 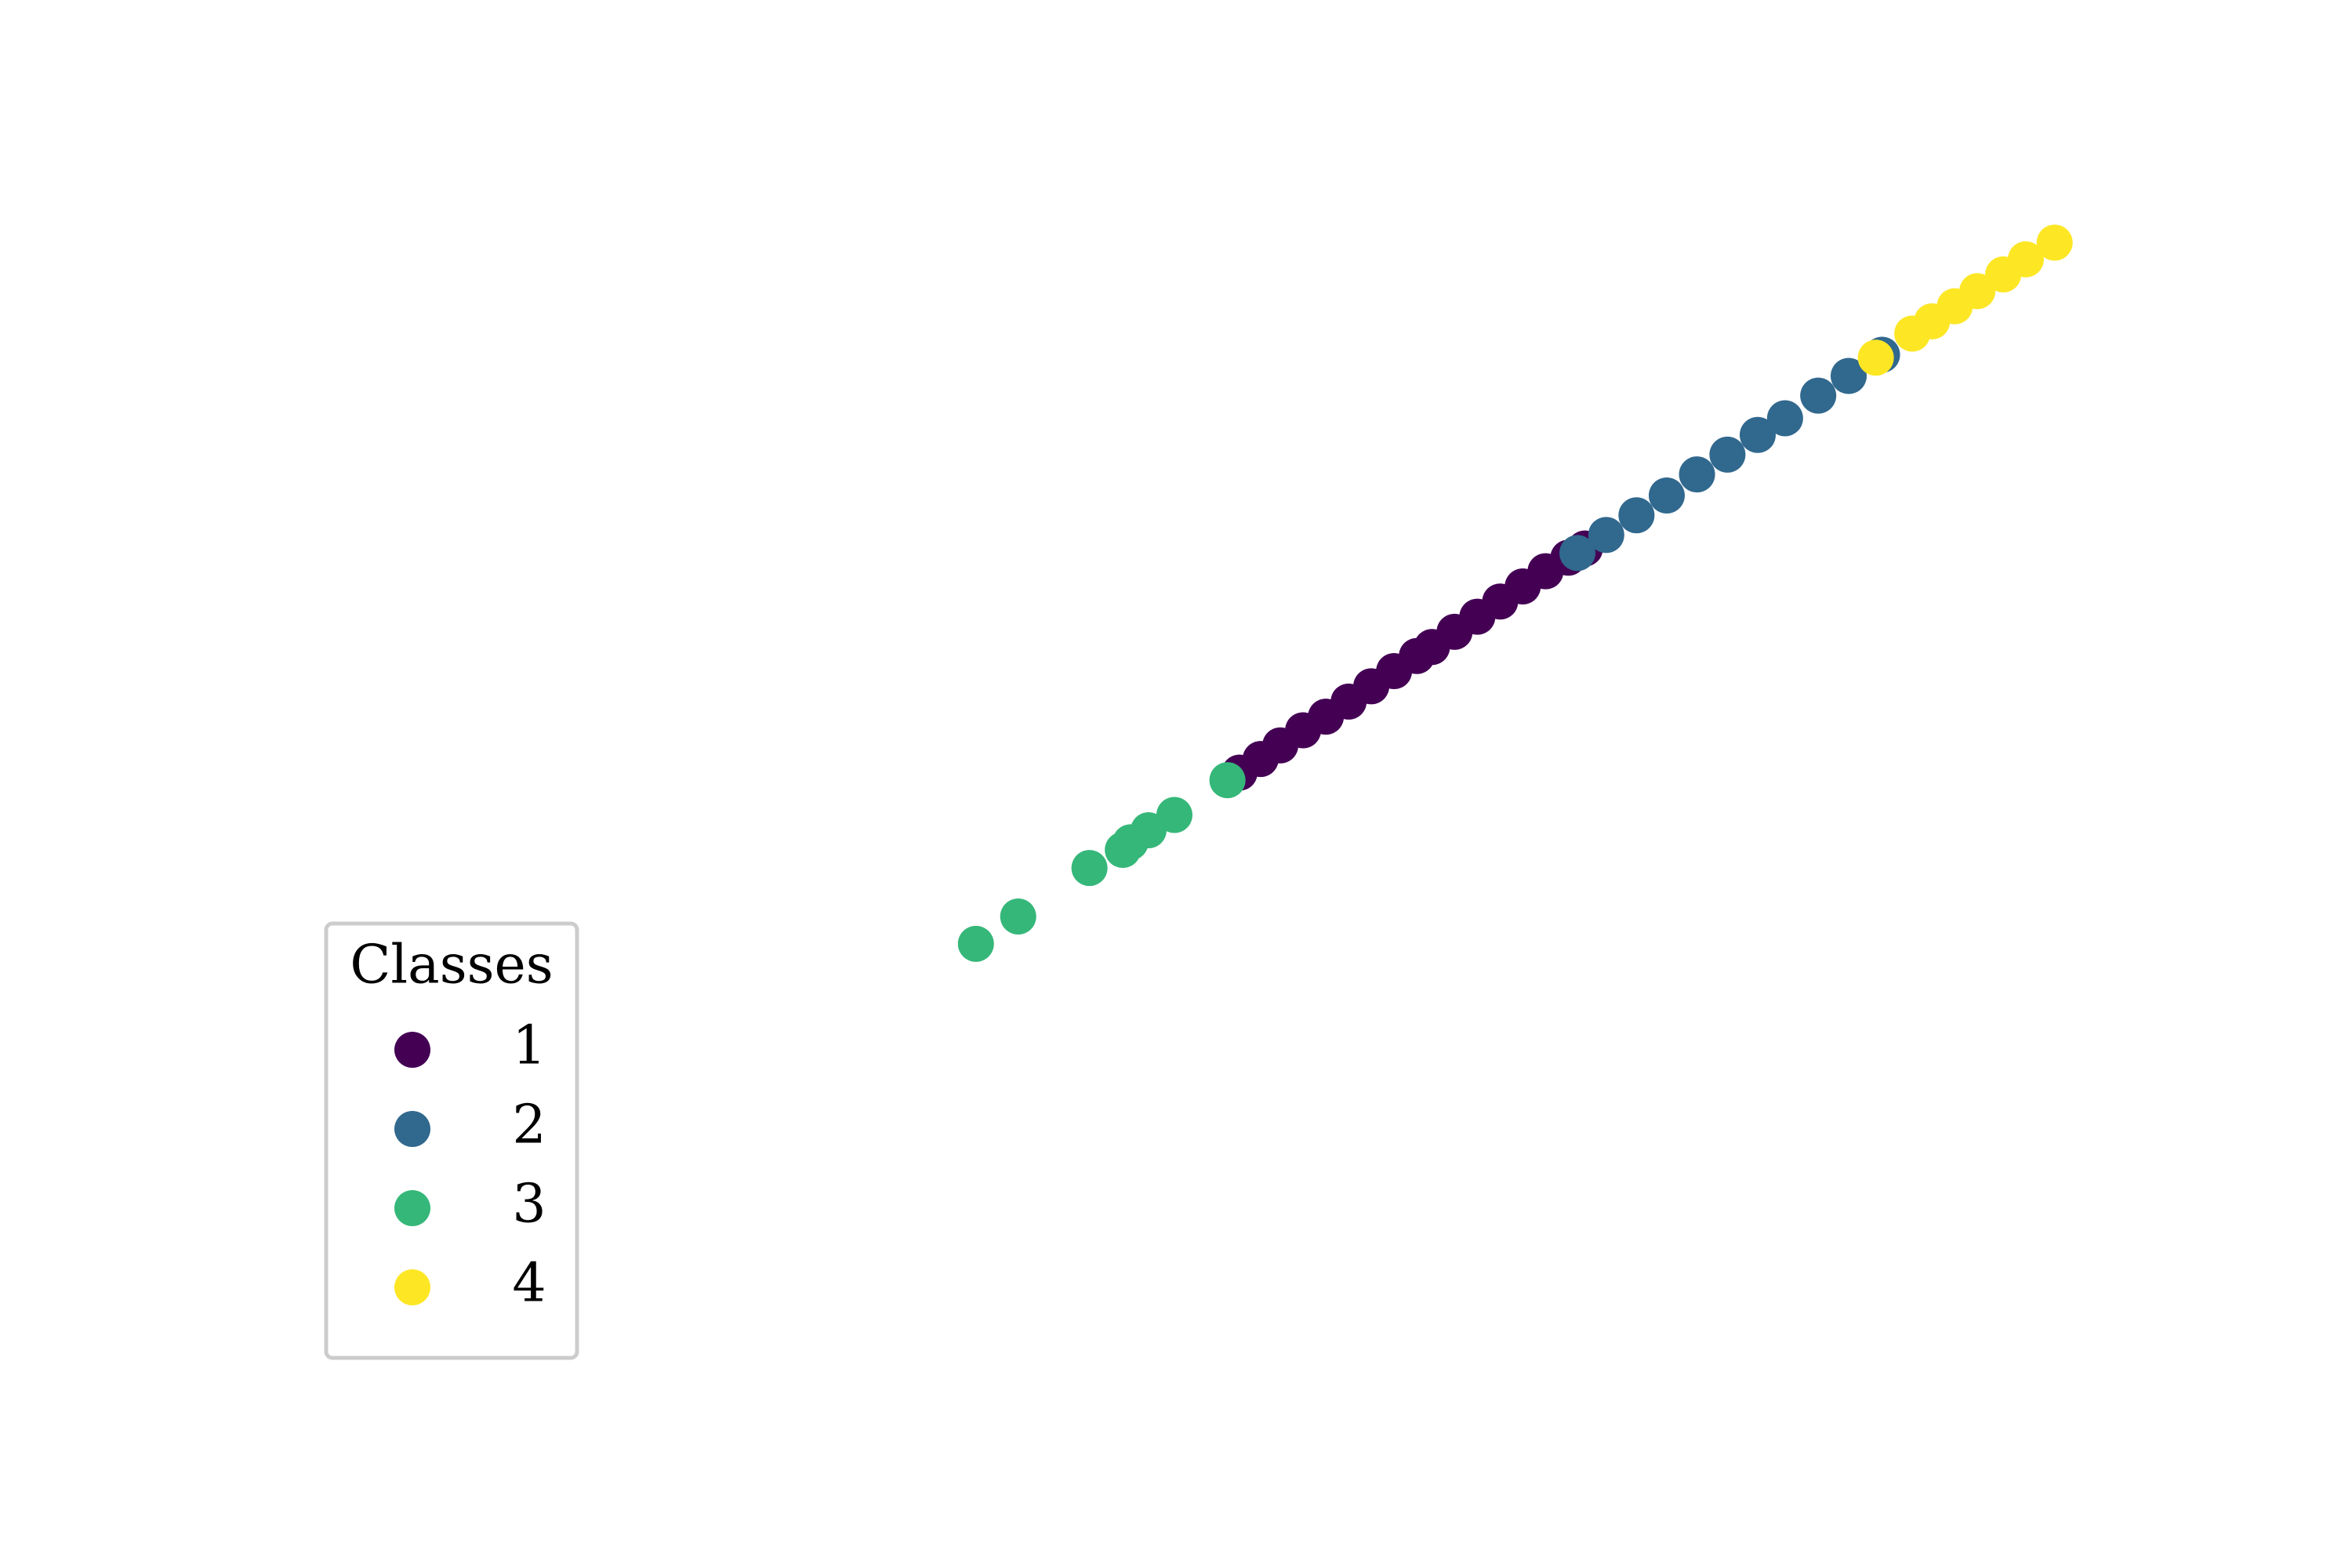 I want to click on legend-label: 4, so click(x=529, y=1284).